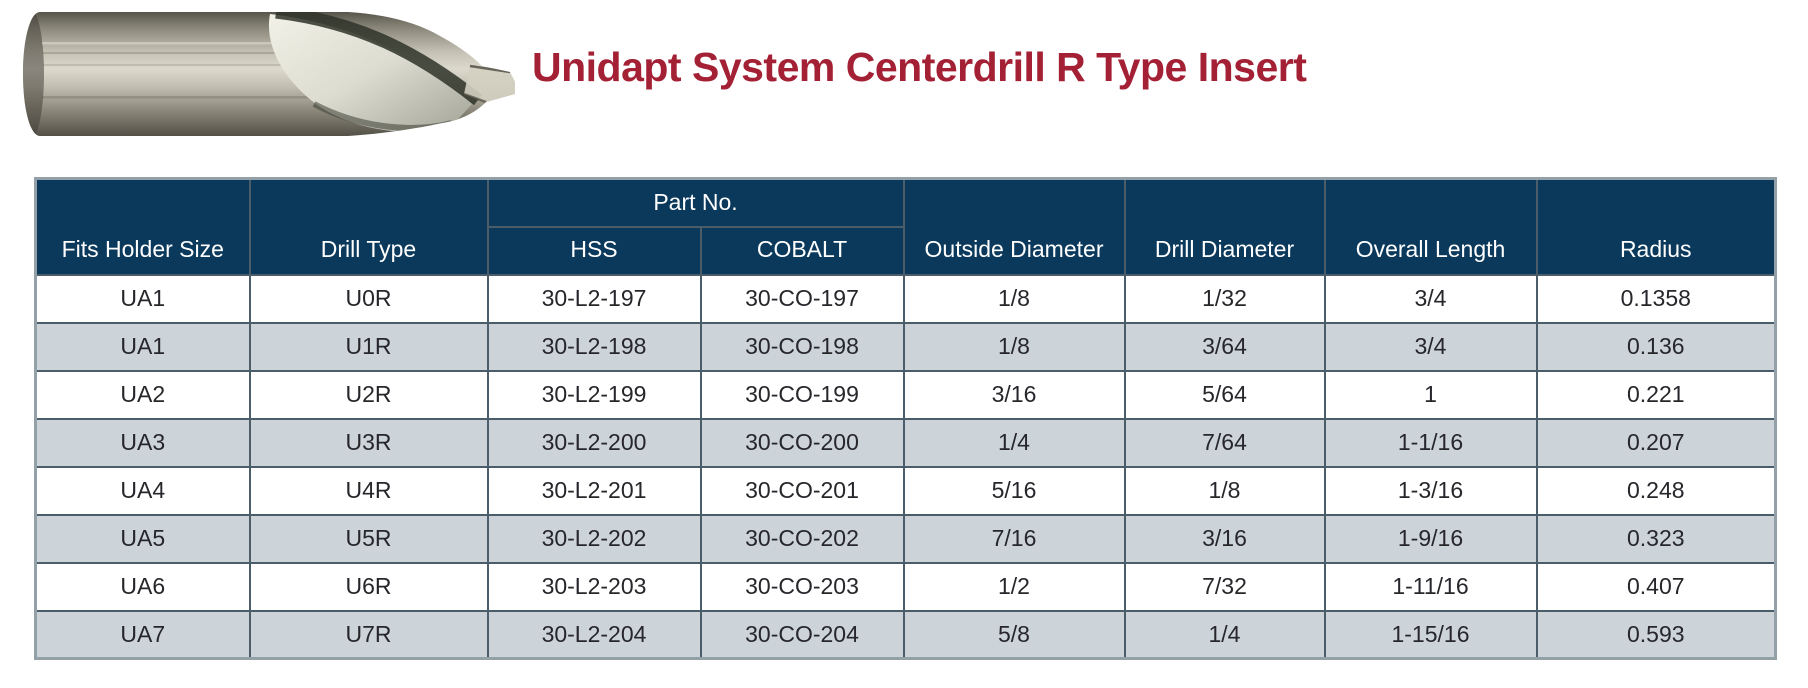 This screenshot has height=688, width=1808. Describe the element at coordinates (919, 67) in the screenshot. I see `page-title: Unidapt System Centerdrill R Type Insert` at that location.